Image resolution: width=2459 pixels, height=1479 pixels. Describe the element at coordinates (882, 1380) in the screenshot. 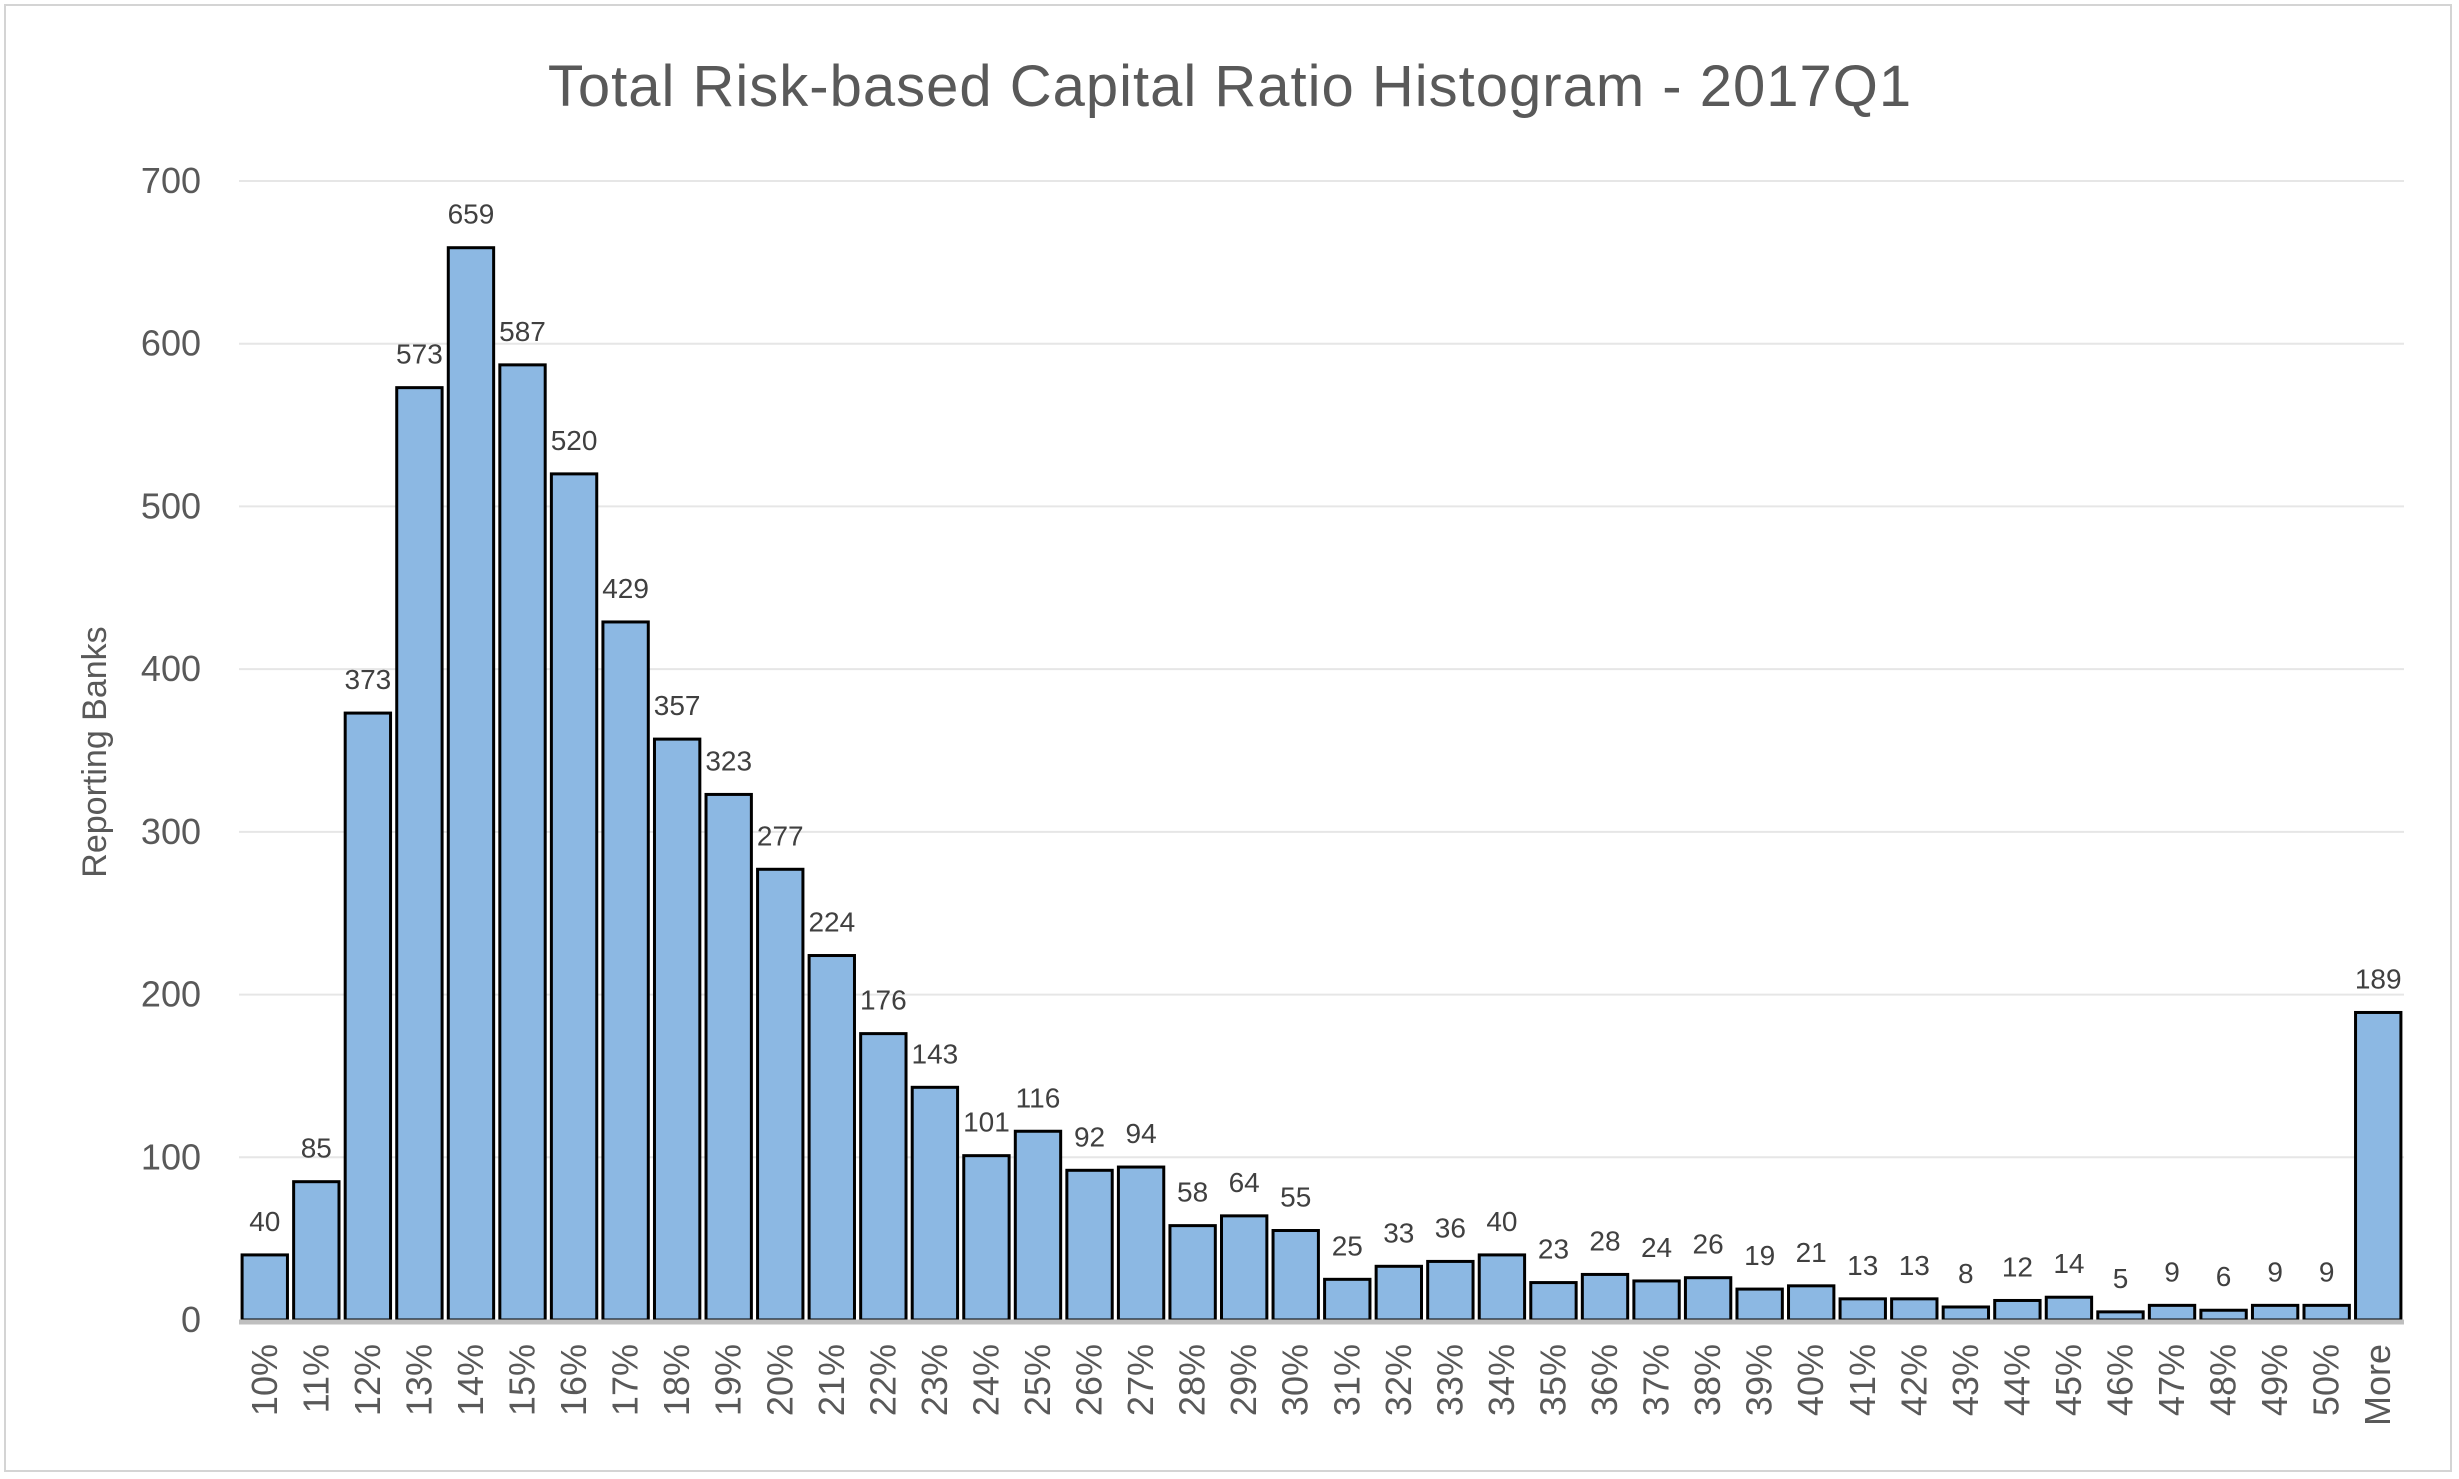

I see `x-tick-label: 22%` at that location.